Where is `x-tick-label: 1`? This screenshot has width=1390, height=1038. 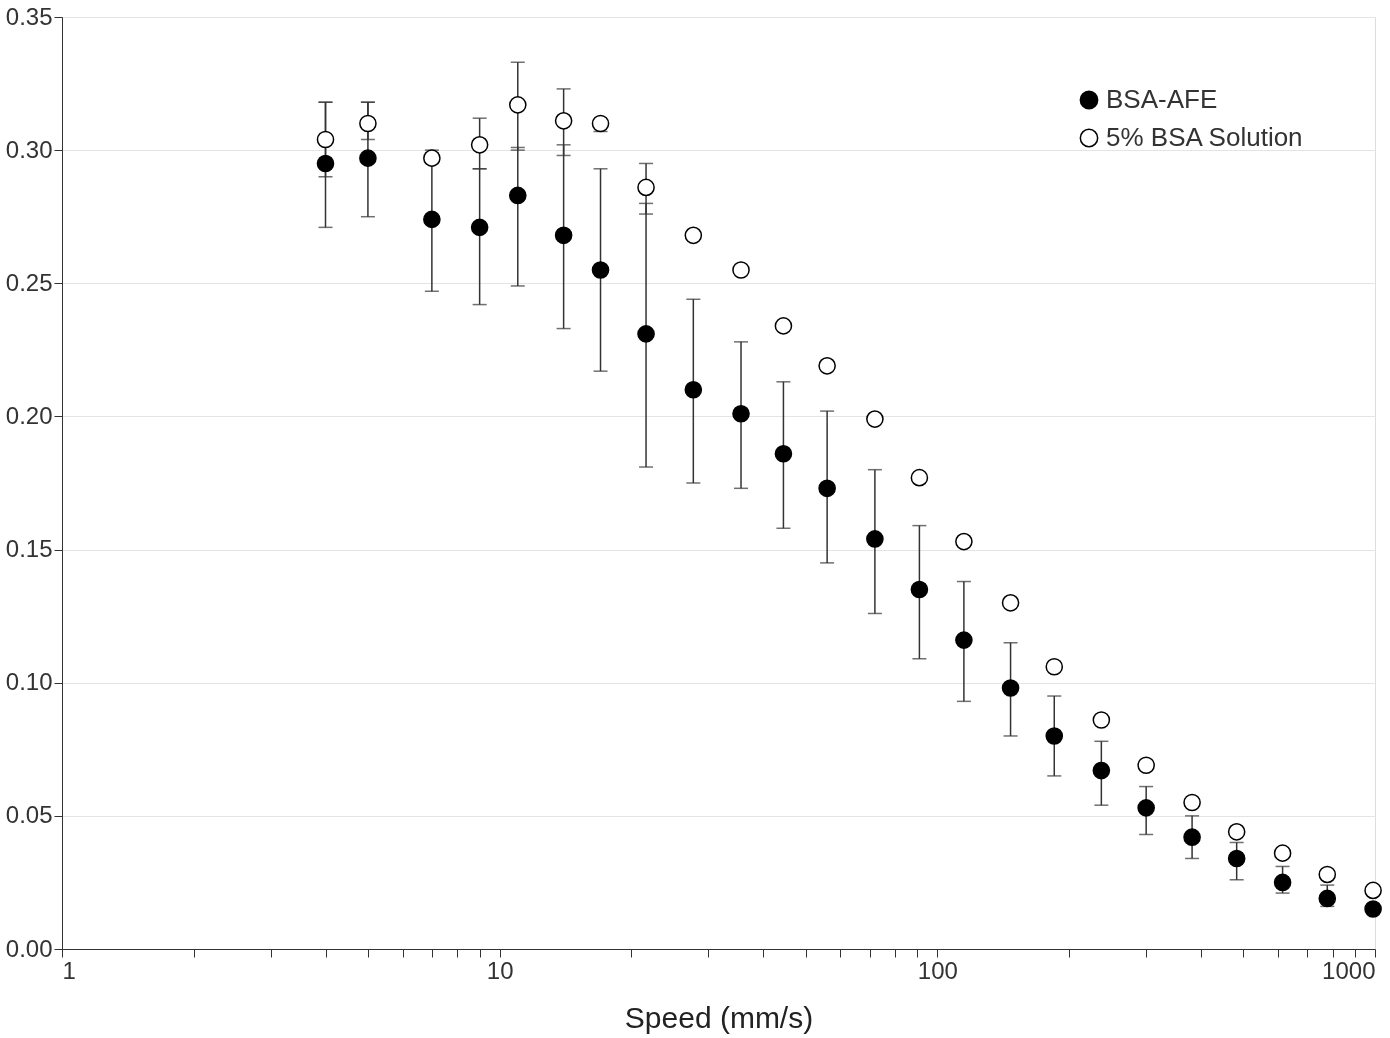 x-tick-label: 1 is located at coordinates (69, 970).